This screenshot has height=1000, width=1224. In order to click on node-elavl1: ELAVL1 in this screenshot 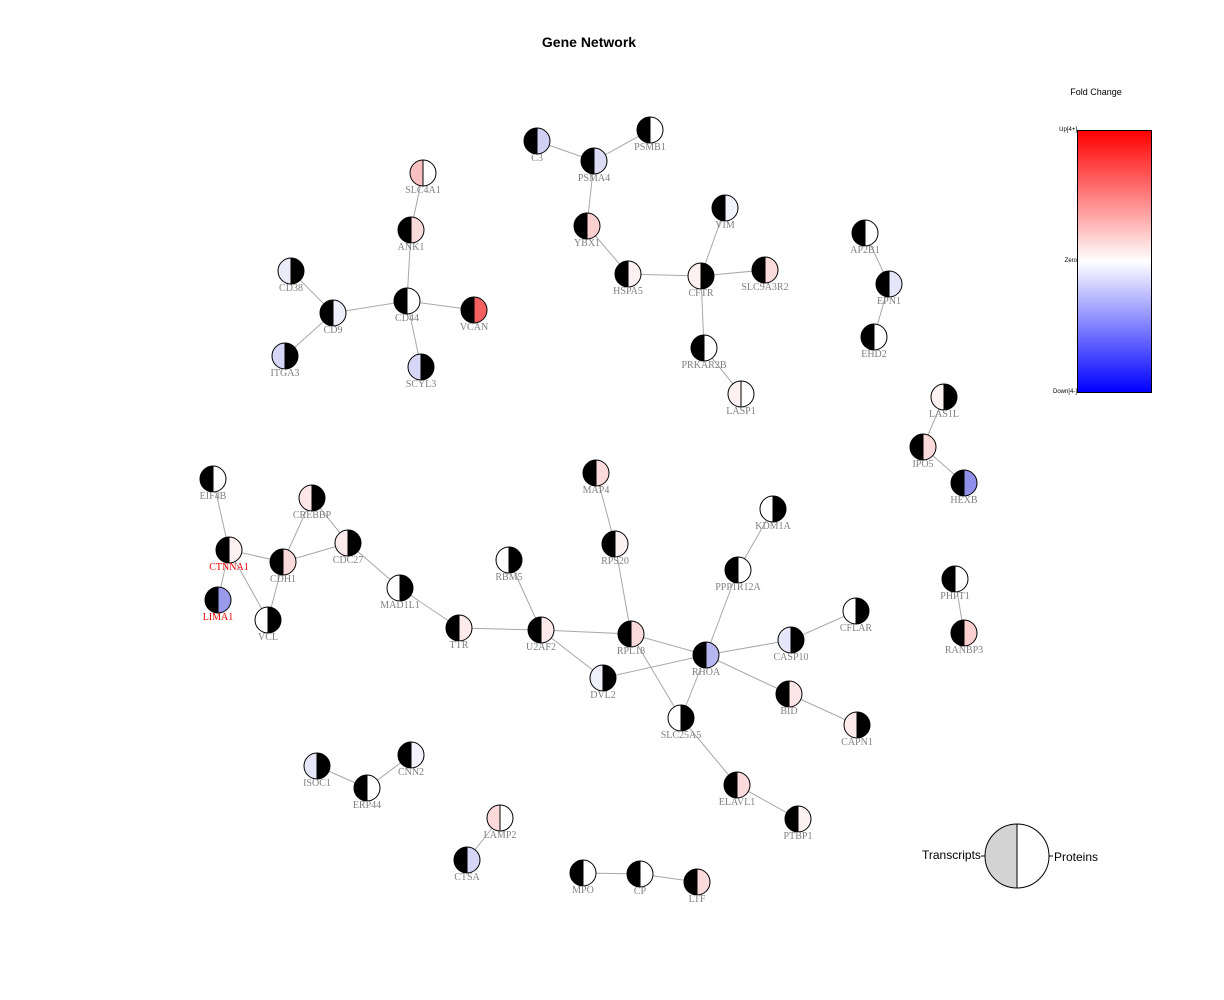, I will do `click(737, 789)`.